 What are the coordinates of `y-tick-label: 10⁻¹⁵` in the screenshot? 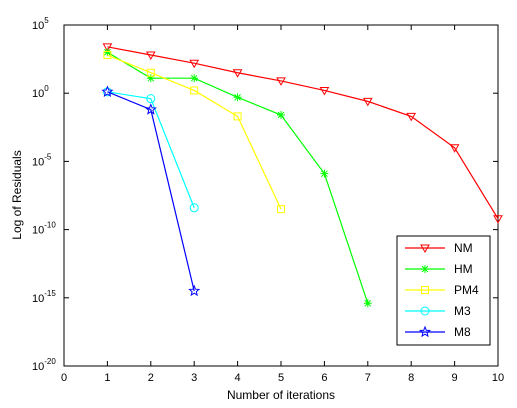 It's located at (44, 297).